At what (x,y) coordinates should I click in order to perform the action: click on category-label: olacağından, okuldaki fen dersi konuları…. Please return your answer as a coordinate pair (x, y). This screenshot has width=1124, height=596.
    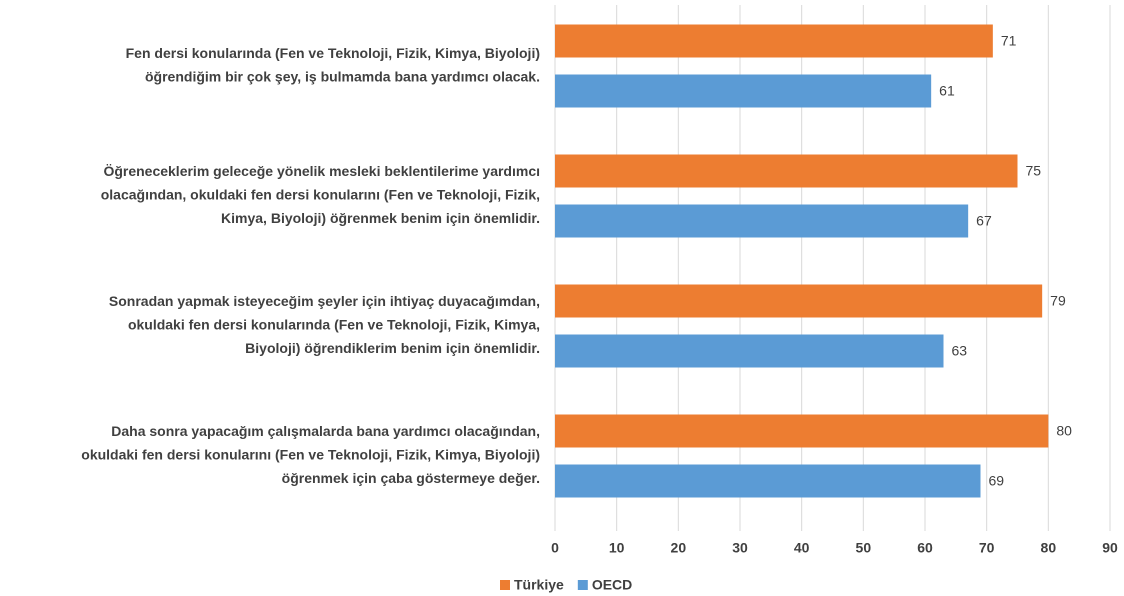
    Looking at the image, I should click on (320, 195).